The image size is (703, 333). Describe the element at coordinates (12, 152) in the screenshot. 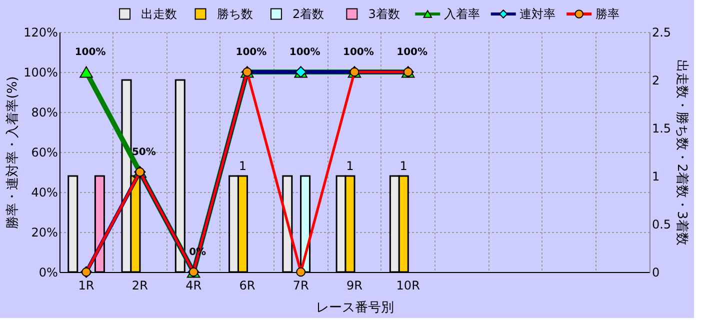

I see `y-axis-title: 勝率・連対率・入着率(%)` at that location.